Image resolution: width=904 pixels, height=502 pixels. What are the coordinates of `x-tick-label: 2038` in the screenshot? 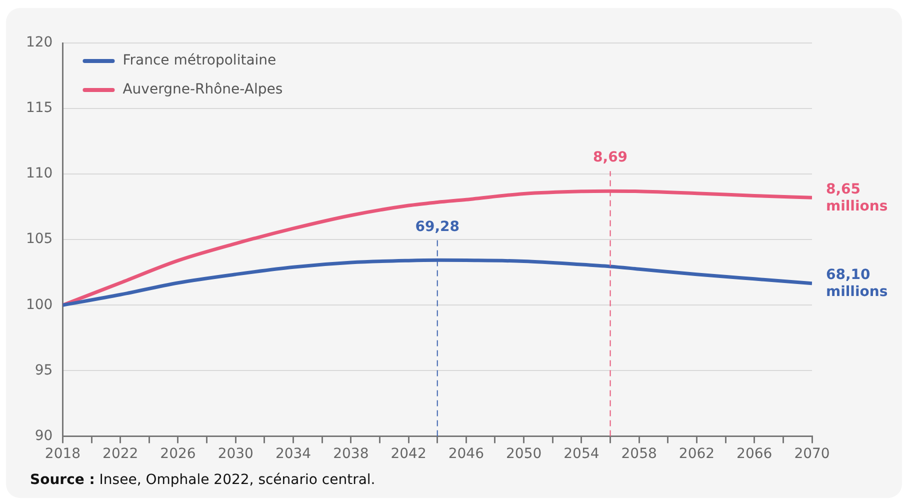 It's located at (351, 454).